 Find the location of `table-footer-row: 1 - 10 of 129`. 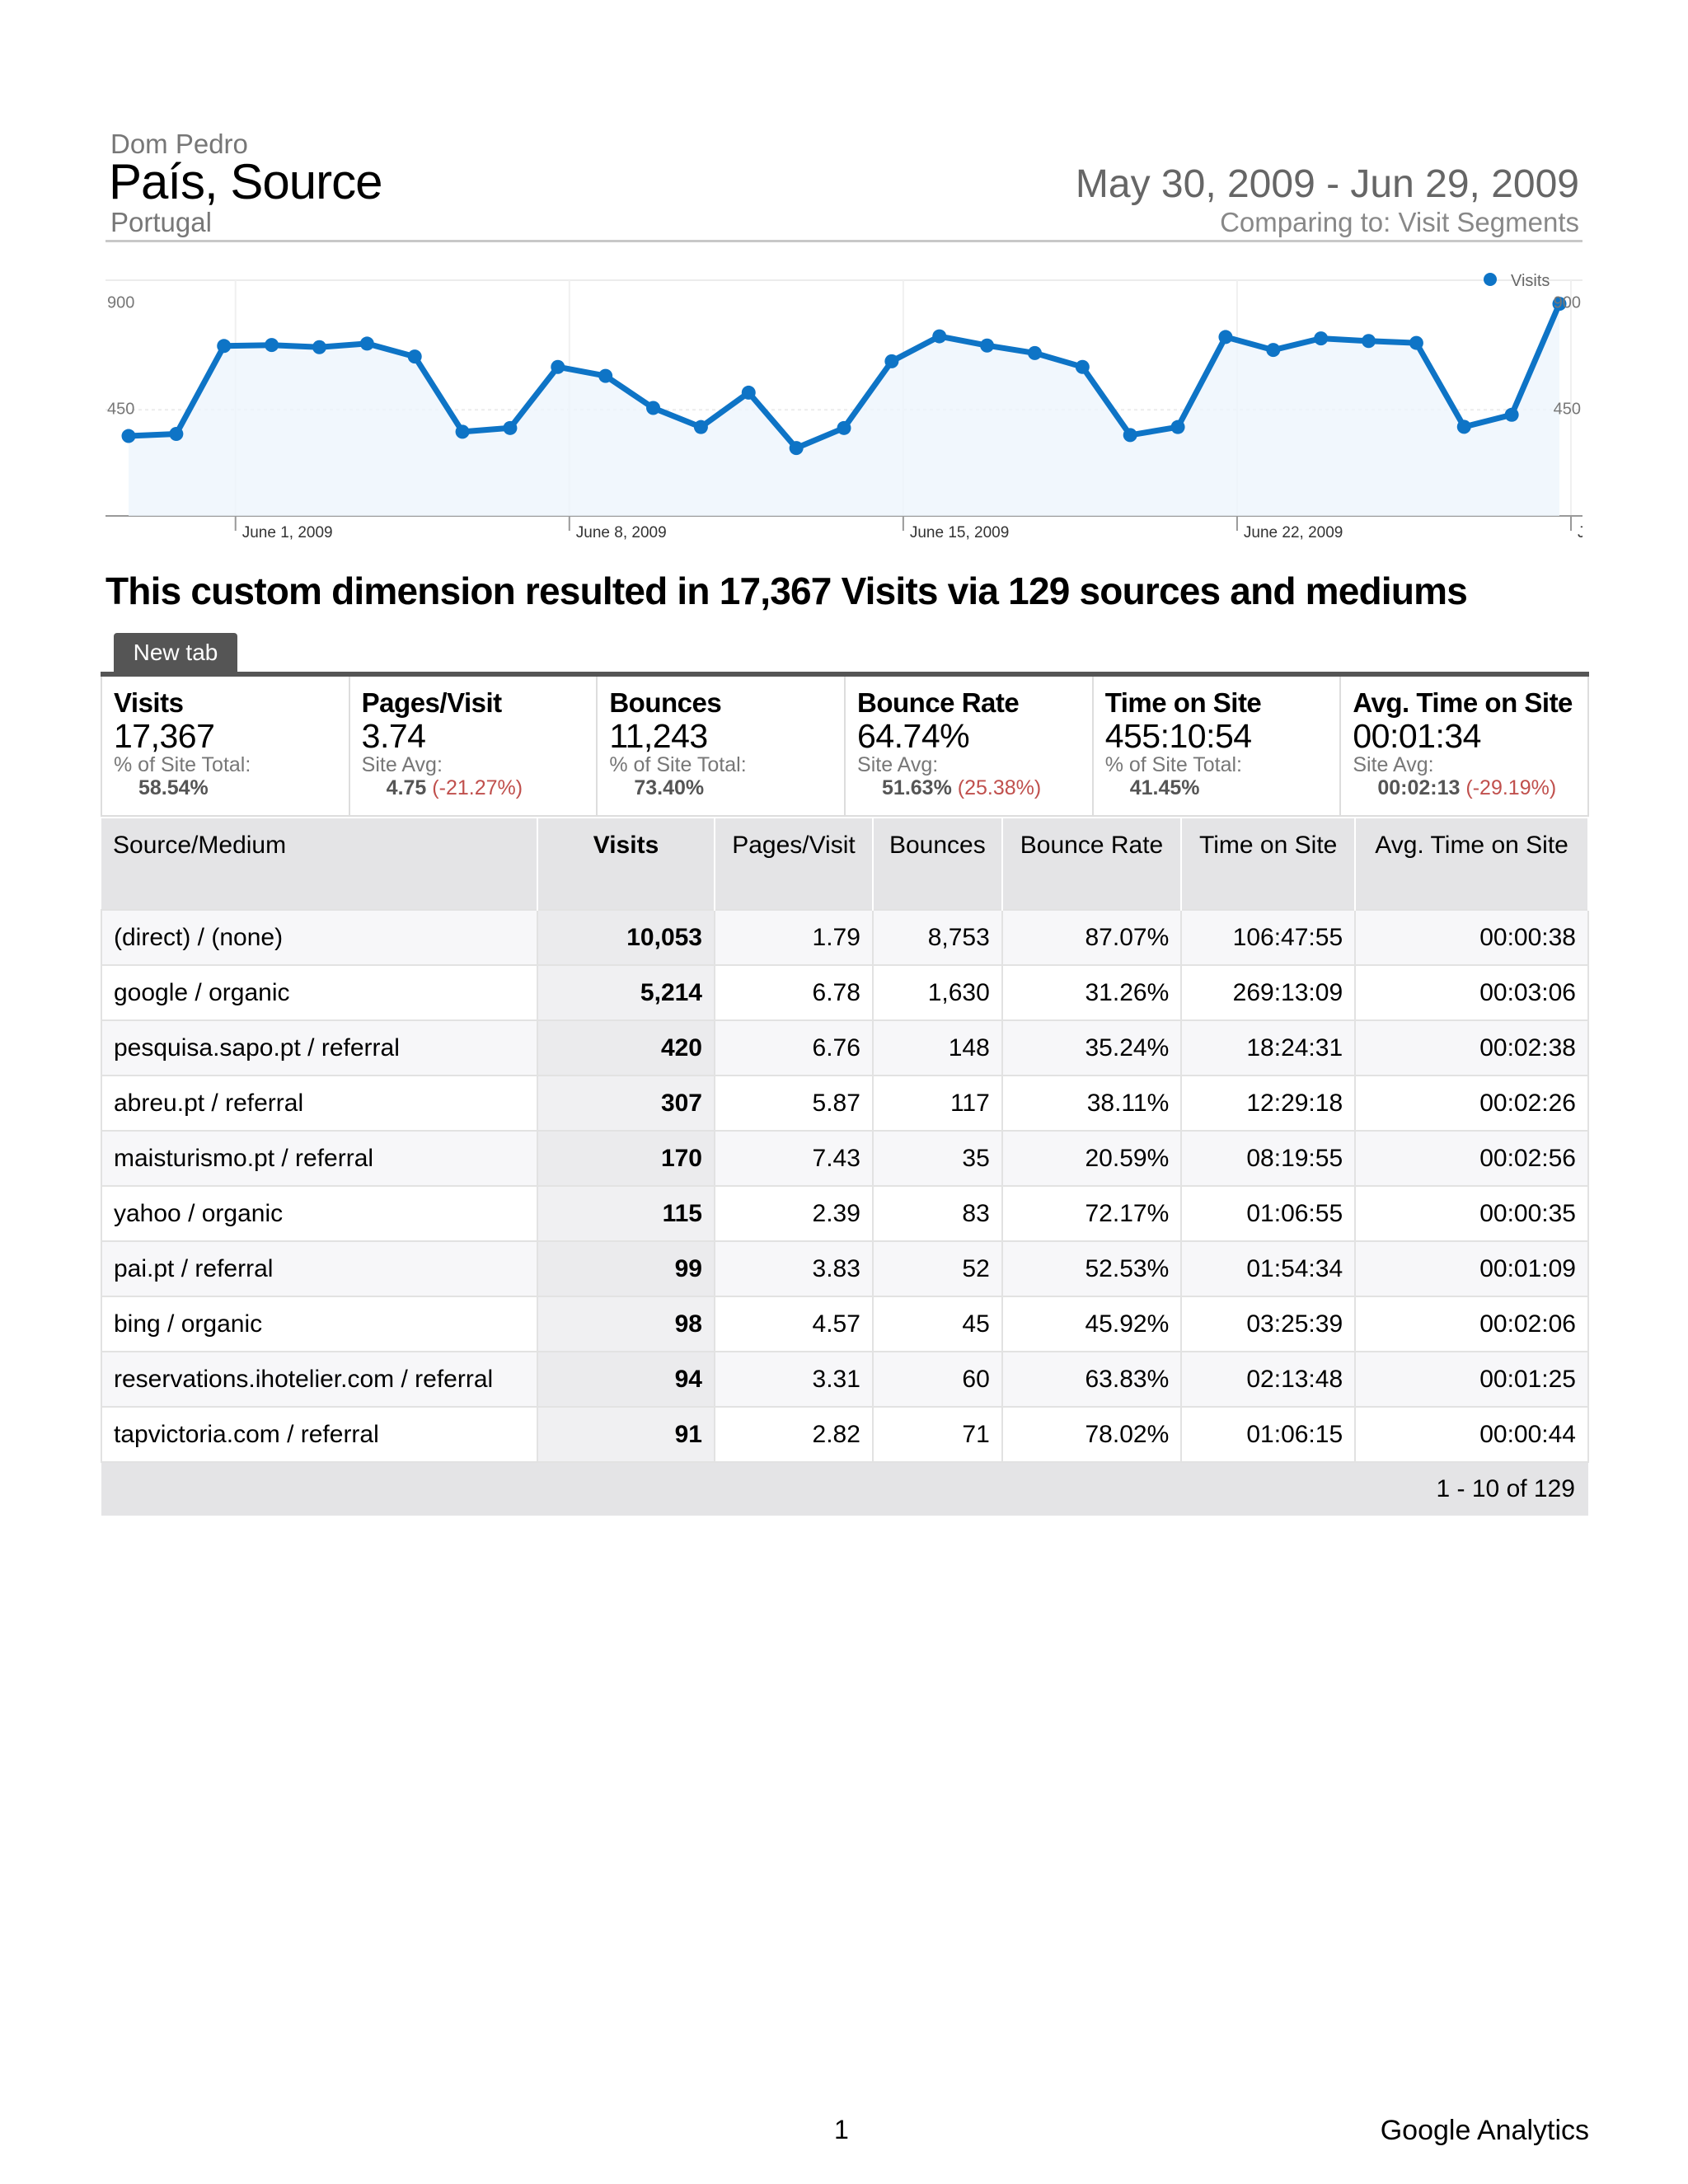

table-footer-row: 1 - 10 of 129 is located at coordinates (844, 1489).